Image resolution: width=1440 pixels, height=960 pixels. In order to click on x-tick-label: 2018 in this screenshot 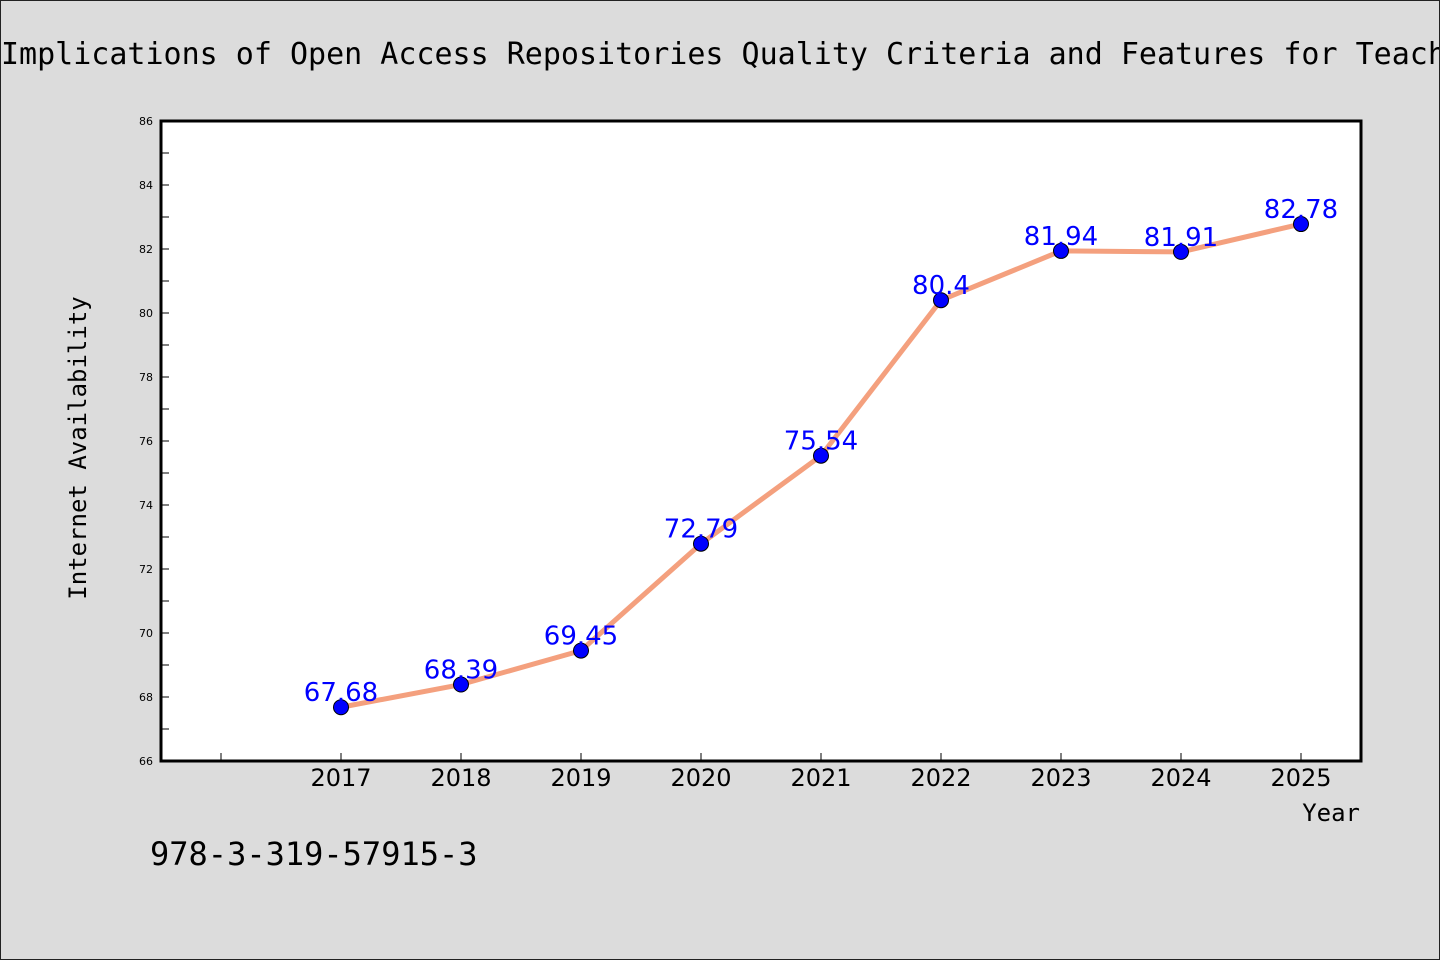, I will do `click(460, 778)`.